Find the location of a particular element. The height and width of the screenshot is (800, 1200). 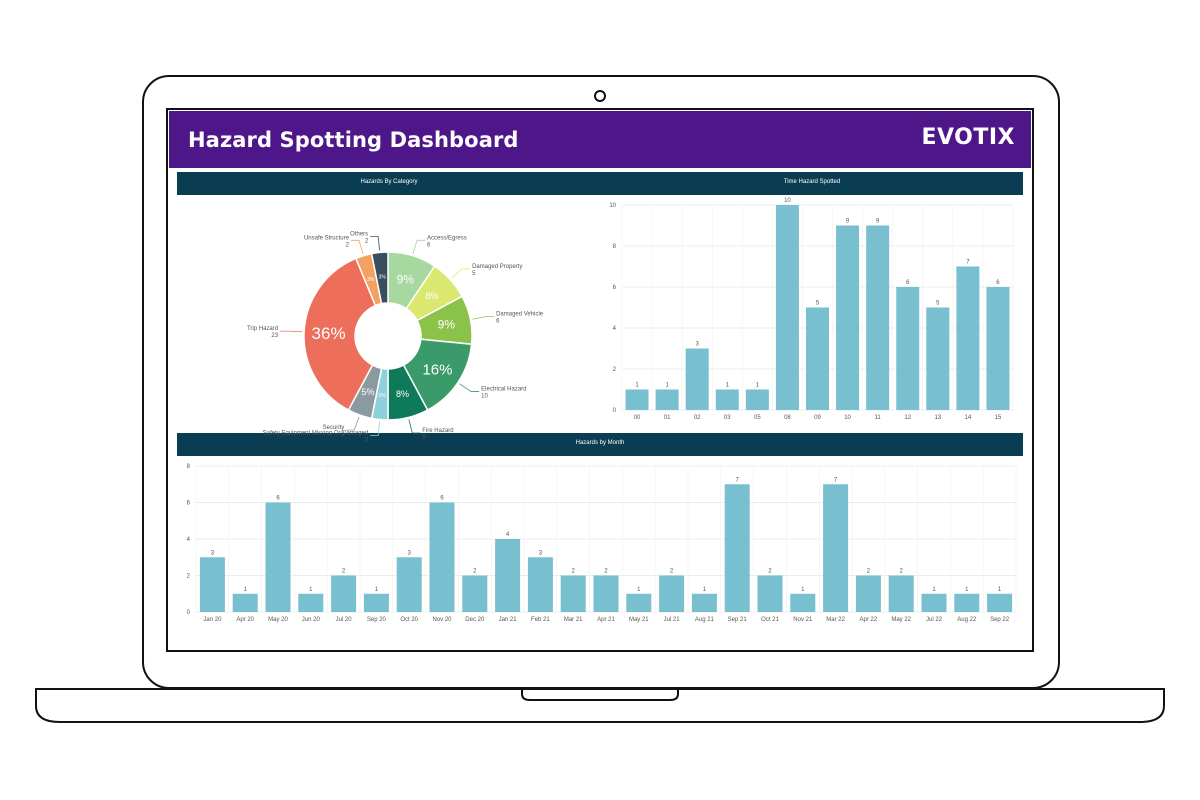

x-tick-label: 08 is located at coordinates (787, 418).